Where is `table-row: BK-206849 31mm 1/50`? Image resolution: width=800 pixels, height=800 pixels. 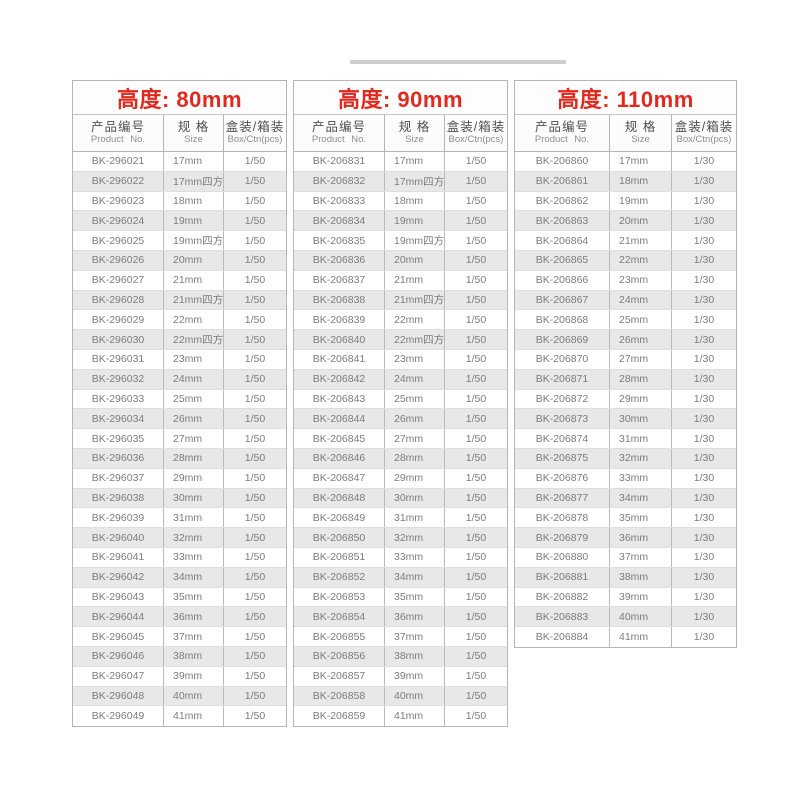 table-row: BK-206849 31mm 1/50 is located at coordinates (400, 518).